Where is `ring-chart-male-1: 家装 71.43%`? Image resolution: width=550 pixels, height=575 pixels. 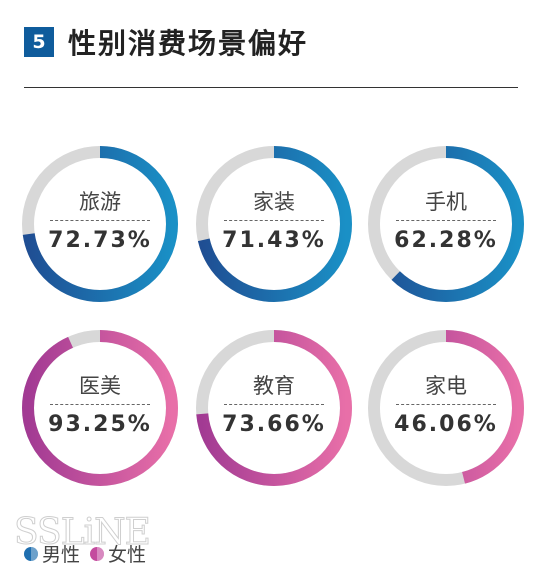 ring-chart-male-1: 家装 71.43% is located at coordinates (274, 224).